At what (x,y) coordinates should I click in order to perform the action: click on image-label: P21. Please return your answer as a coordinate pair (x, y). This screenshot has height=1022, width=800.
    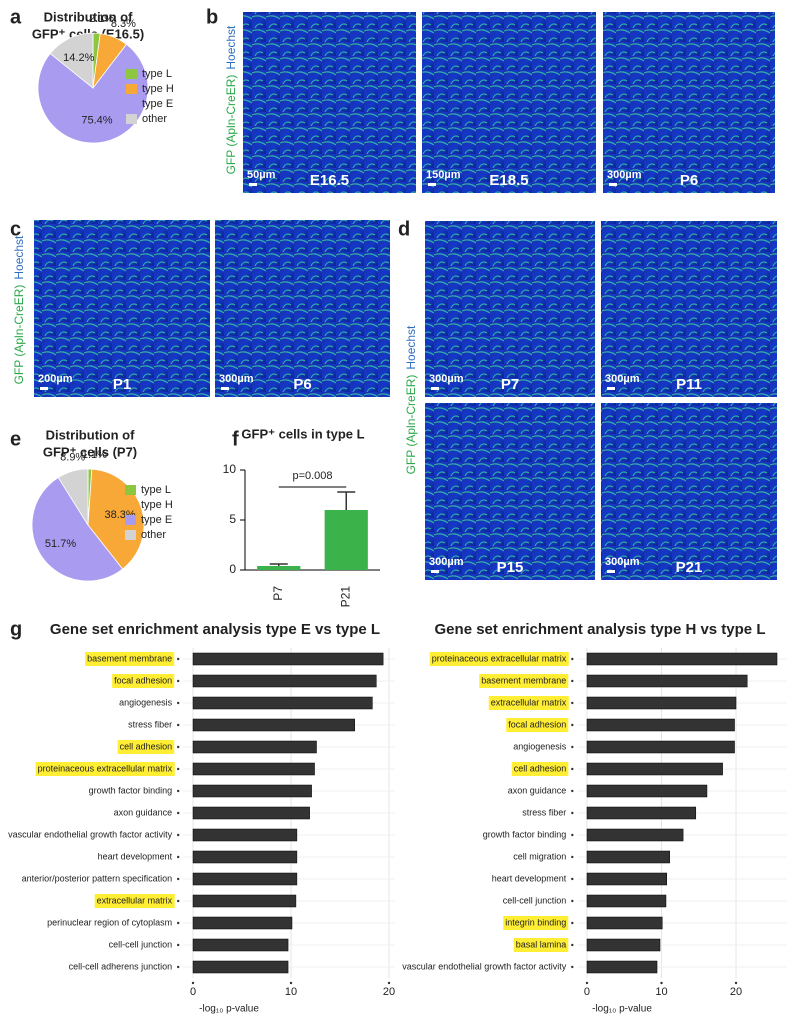
    Looking at the image, I should click on (689, 567).